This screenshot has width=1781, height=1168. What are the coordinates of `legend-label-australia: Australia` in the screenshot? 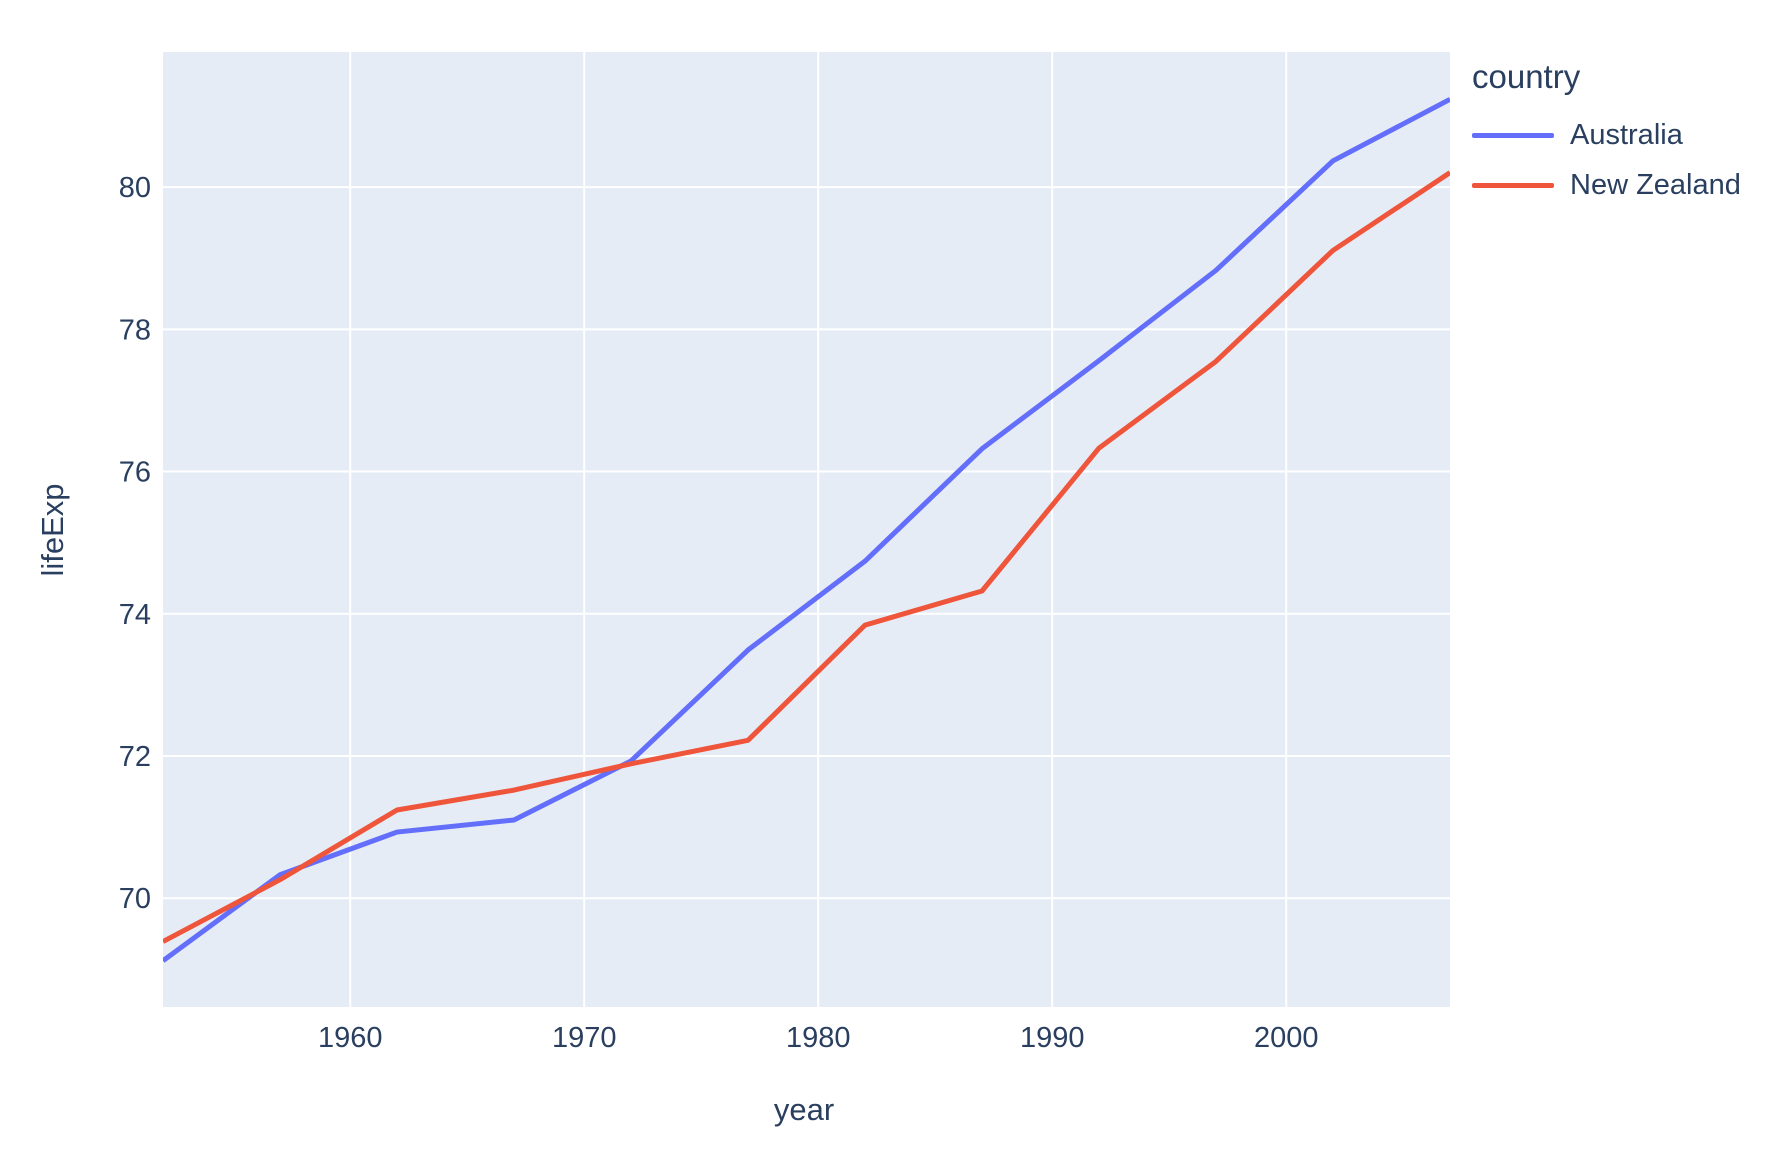 It's located at (1626, 134).